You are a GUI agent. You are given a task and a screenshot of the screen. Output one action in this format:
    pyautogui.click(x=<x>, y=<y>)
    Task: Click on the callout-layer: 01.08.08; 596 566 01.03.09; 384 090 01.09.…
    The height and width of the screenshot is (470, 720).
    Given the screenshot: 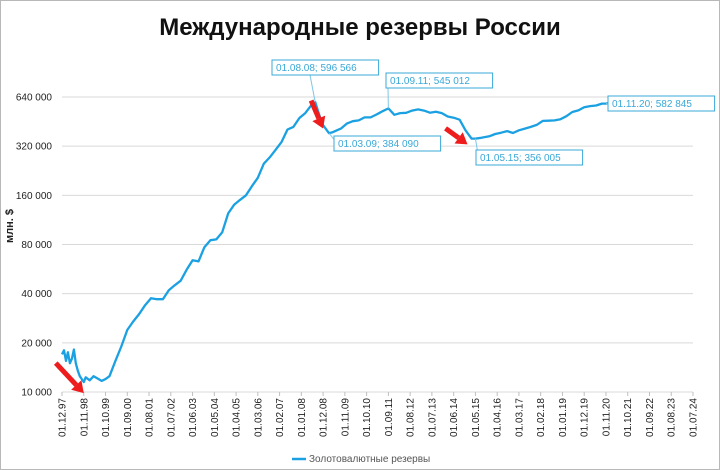 What is the action you would take?
    pyautogui.click(x=493, y=112)
    